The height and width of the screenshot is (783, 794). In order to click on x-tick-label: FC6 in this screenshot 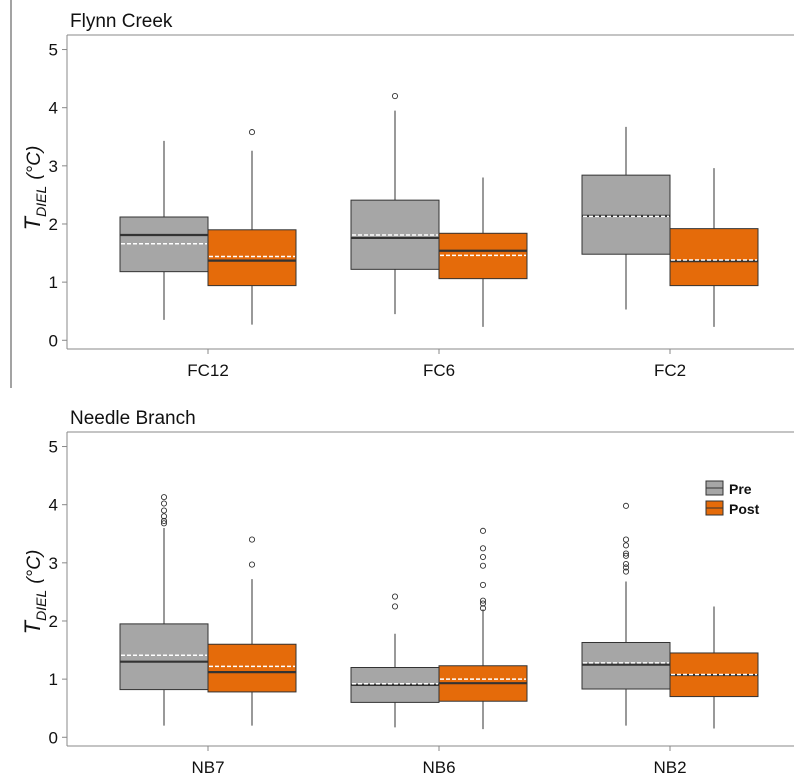, I will do `click(439, 370)`.